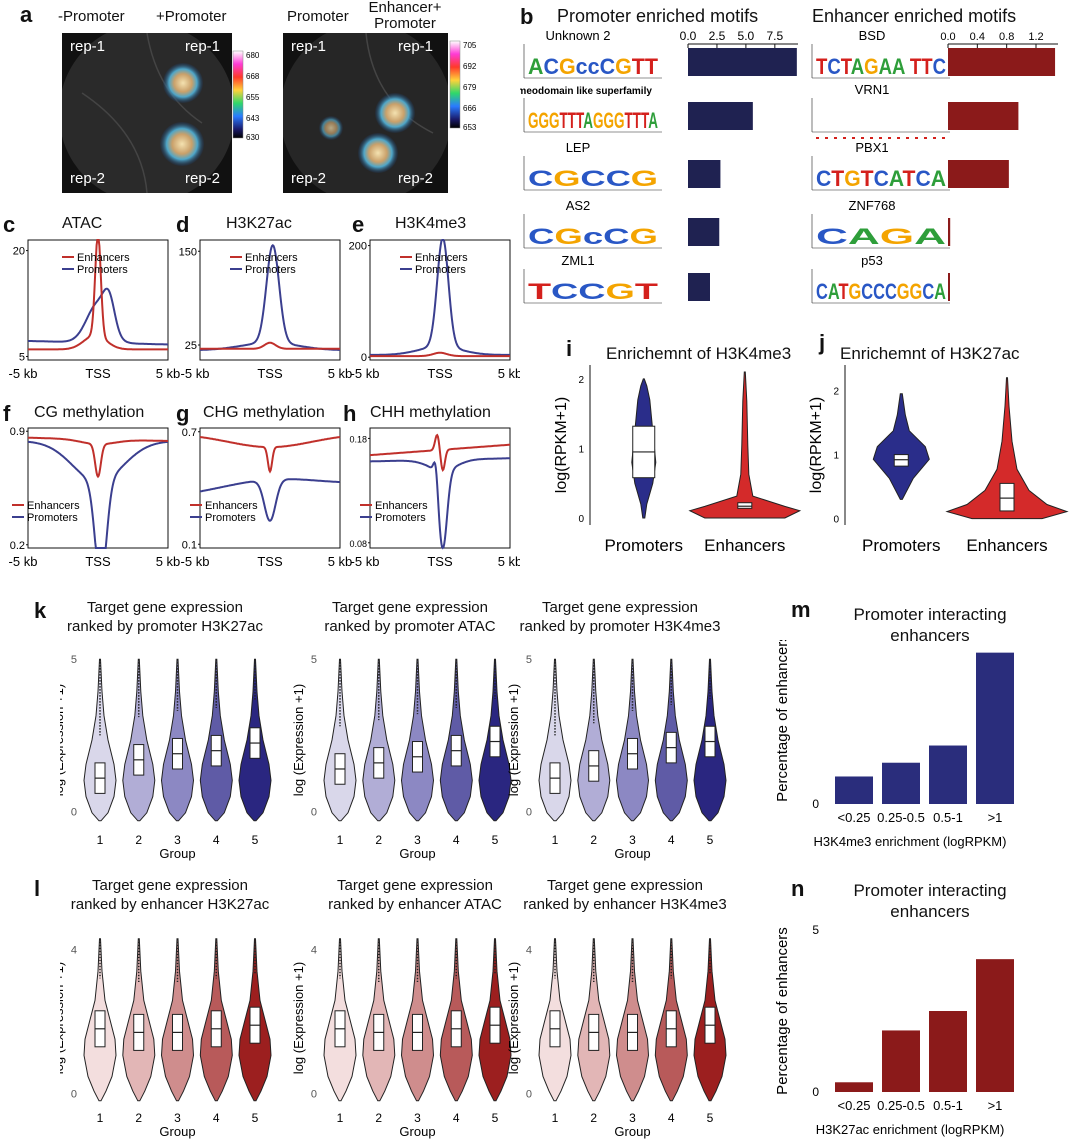  What do you see at coordinates (593, 840) in the screenshot?
I see `k3-xtick: 2` at bounding box center [593, 840].